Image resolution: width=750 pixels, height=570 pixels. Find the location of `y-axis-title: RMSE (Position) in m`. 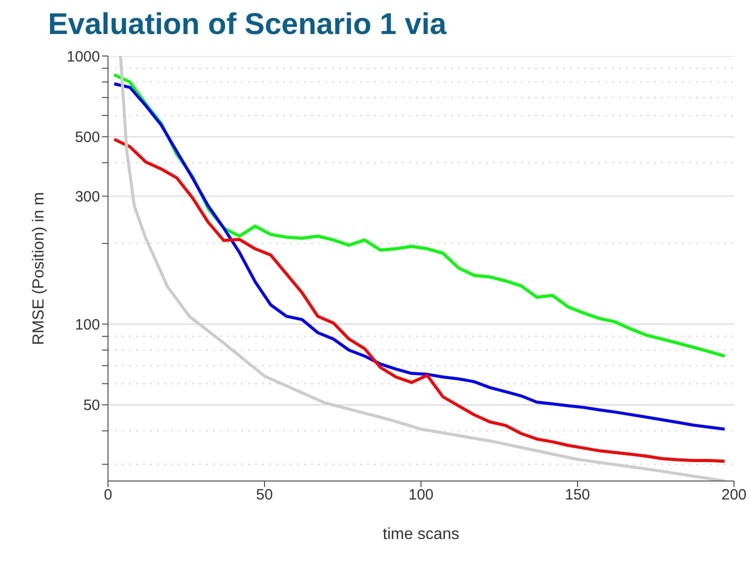

y-axis-title: RMSE (Position) in m is located at coordinates (39, 268).